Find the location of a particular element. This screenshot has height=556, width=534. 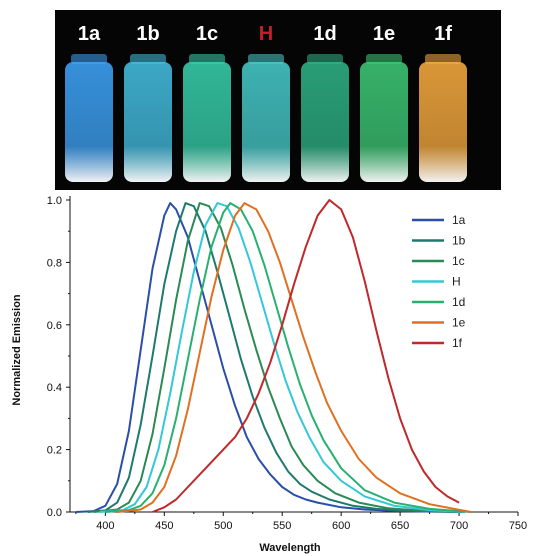

y-tick-label: 0.6 is located at coordinates (54, 326).